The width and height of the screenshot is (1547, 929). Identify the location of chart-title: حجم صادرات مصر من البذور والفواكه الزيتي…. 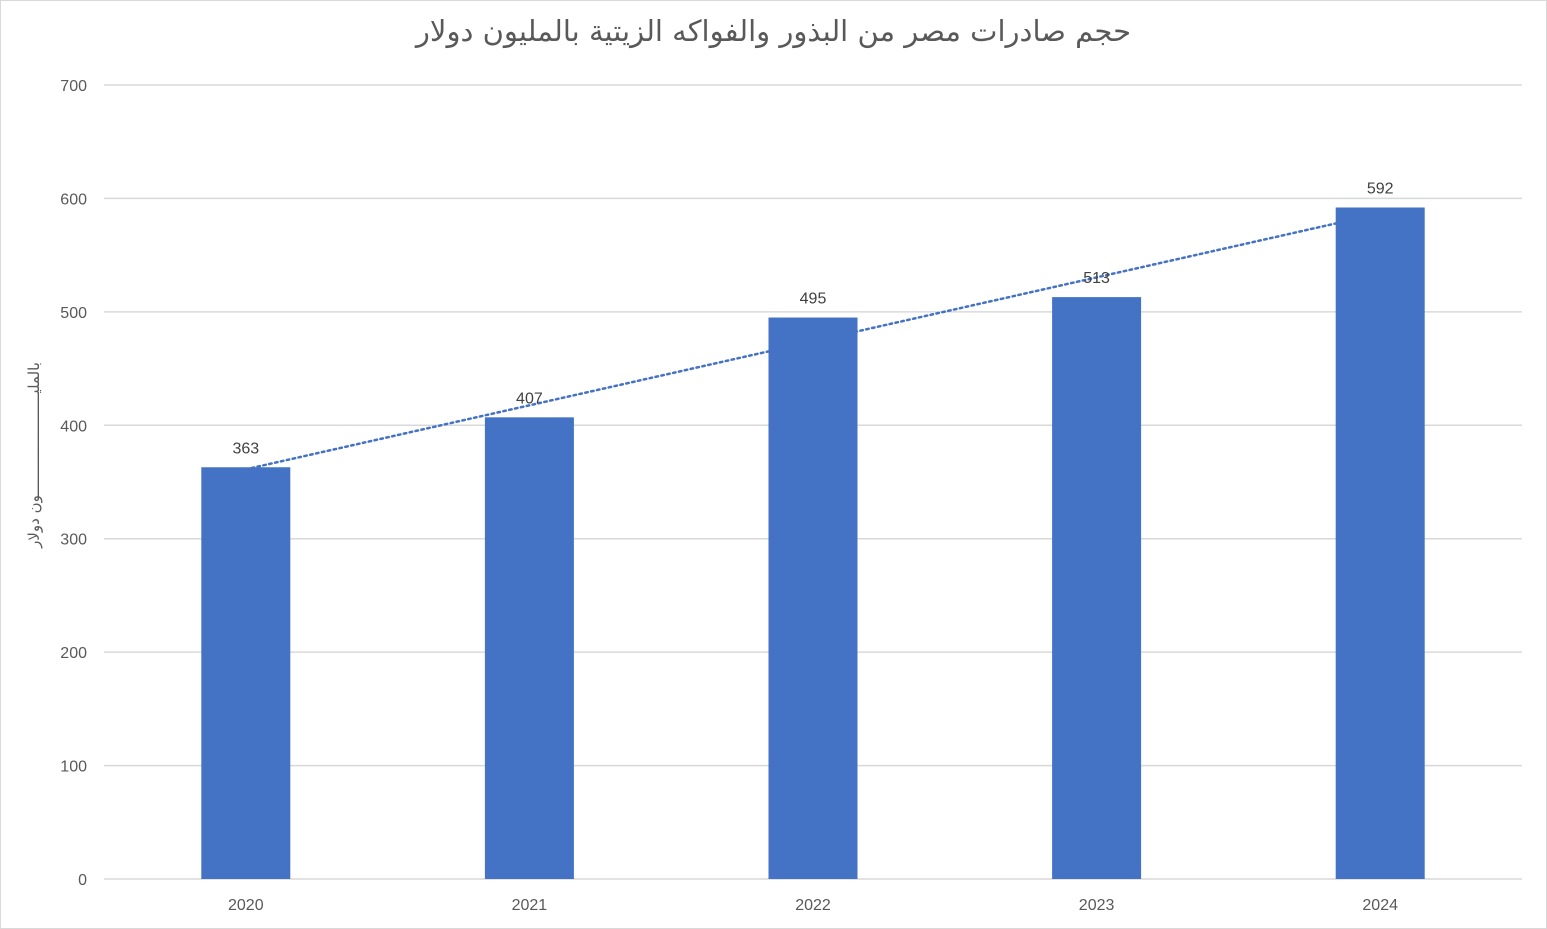
(773, 31).